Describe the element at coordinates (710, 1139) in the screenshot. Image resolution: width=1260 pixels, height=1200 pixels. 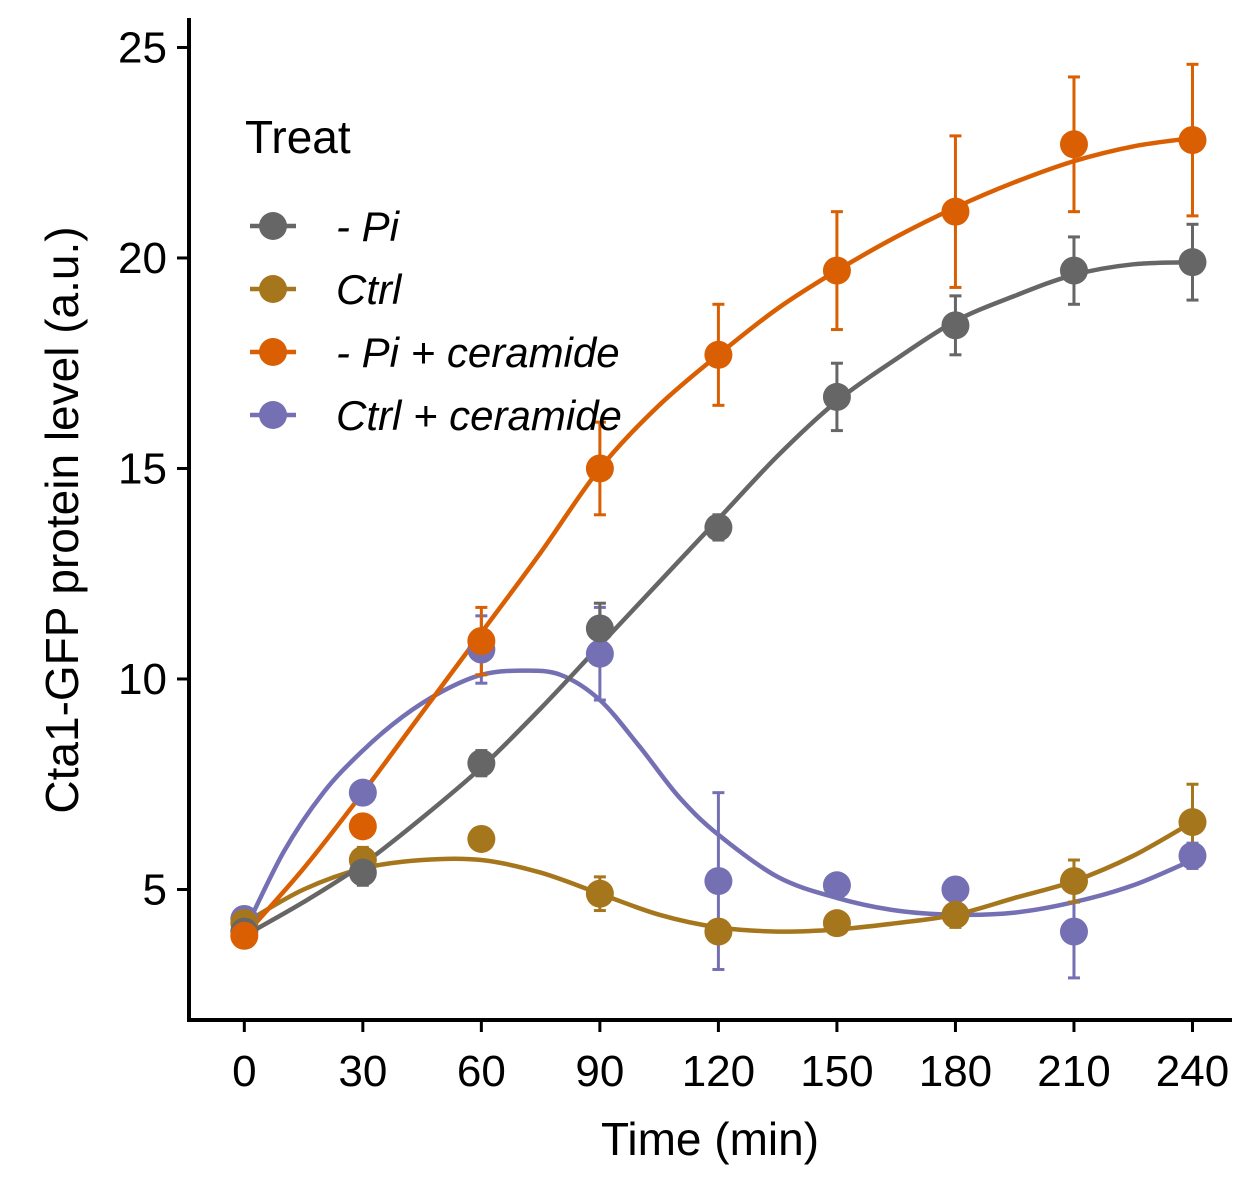
I see `x-axis-title: Time (min)` at that location.